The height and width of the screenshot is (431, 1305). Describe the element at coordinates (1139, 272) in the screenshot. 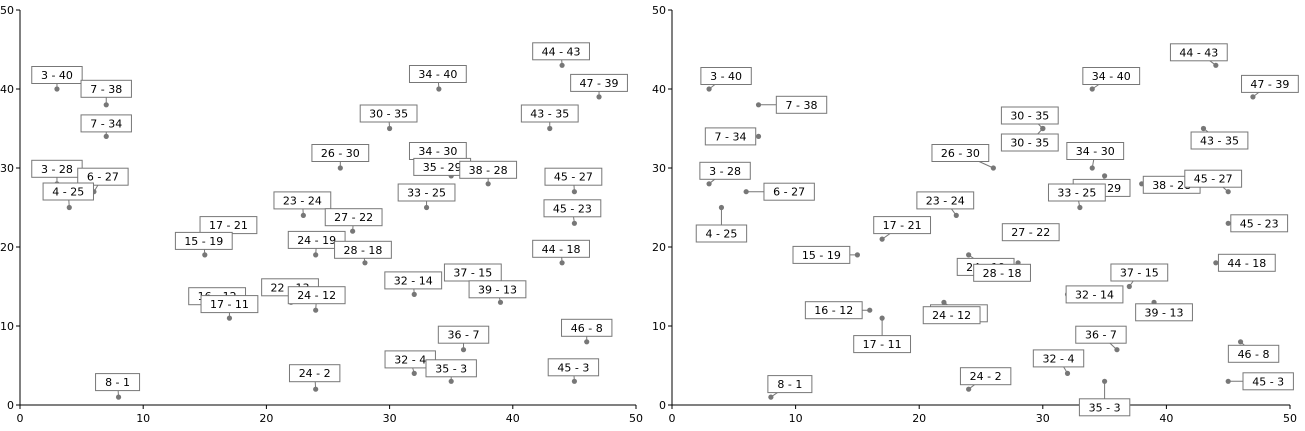

I see `point-label: 37 - 15` at that location.